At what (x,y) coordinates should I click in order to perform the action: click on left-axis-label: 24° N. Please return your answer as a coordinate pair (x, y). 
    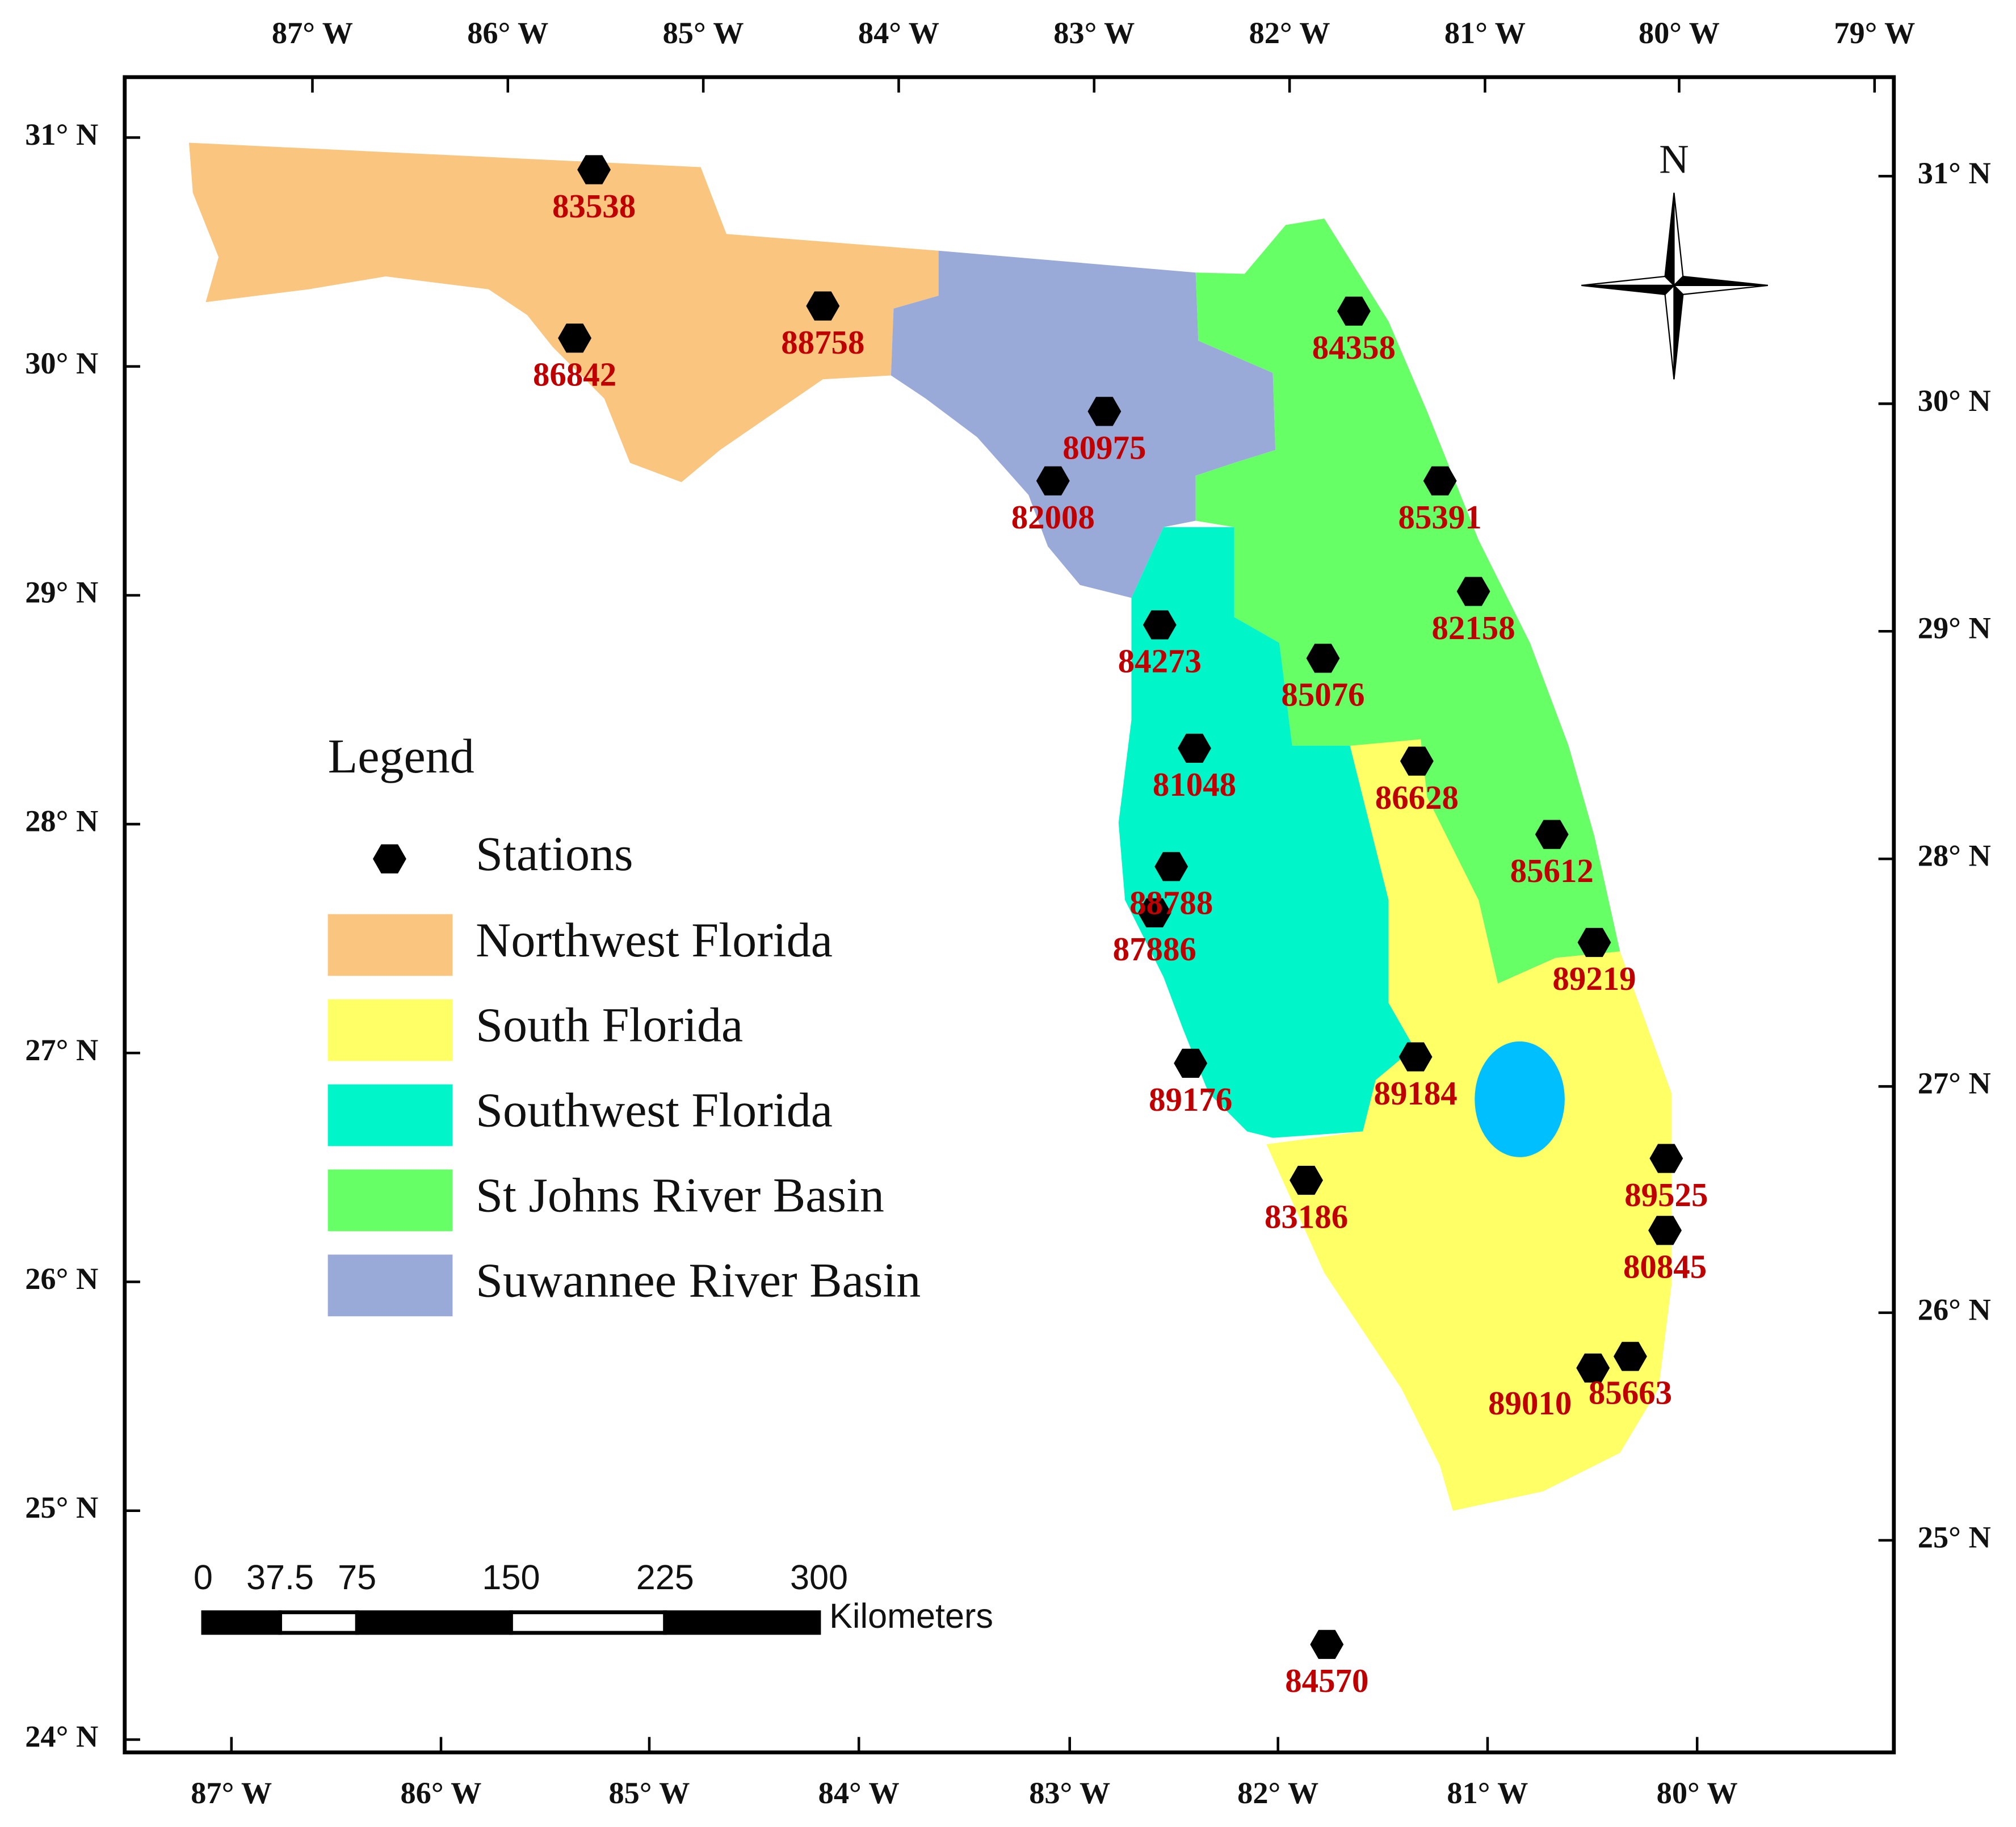
    Looking at the image, I should click on (61, 1736).